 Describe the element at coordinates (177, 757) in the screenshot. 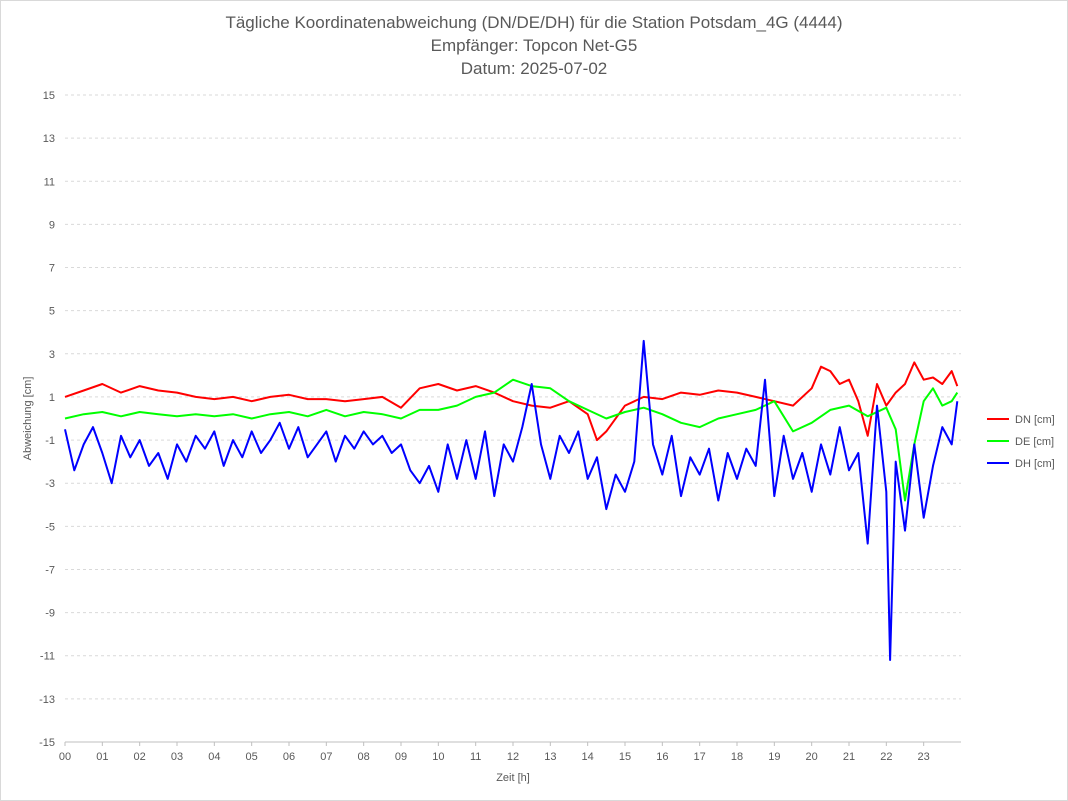

I see `x-tick-label: 03` at that location.